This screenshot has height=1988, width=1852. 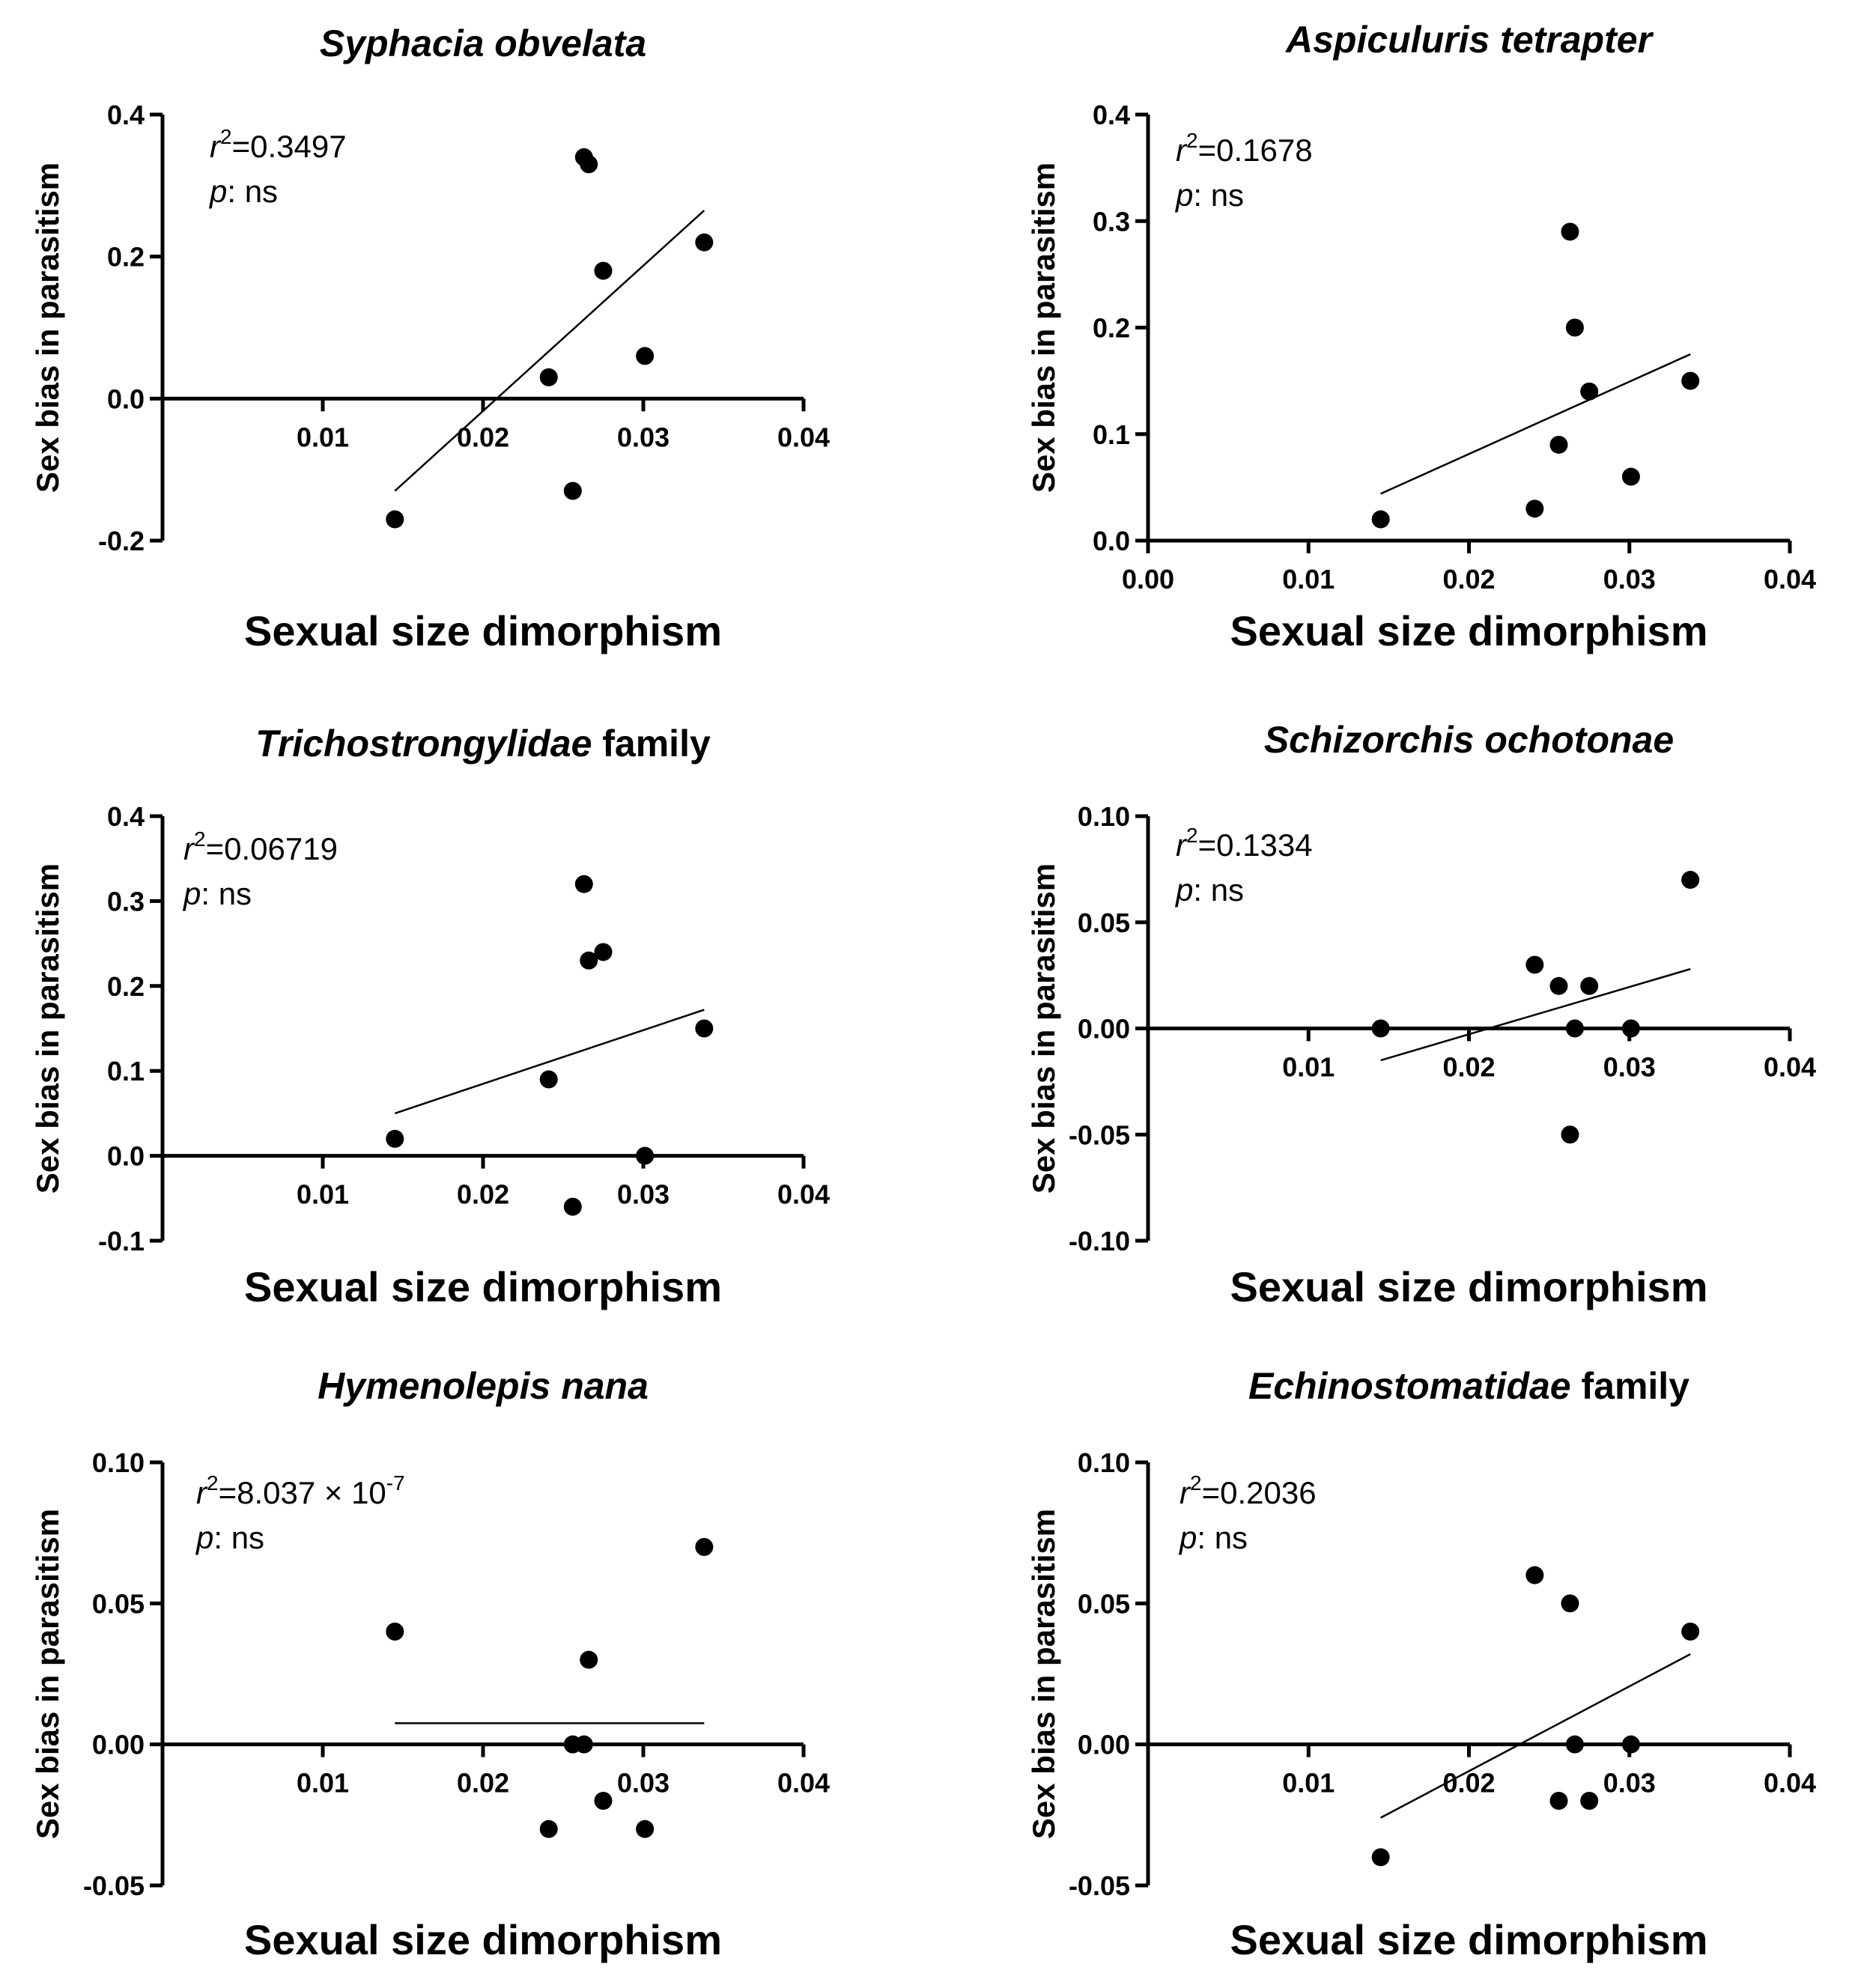 I want to click on x-tick-label: 0.00, so click(x=1148, y=579).